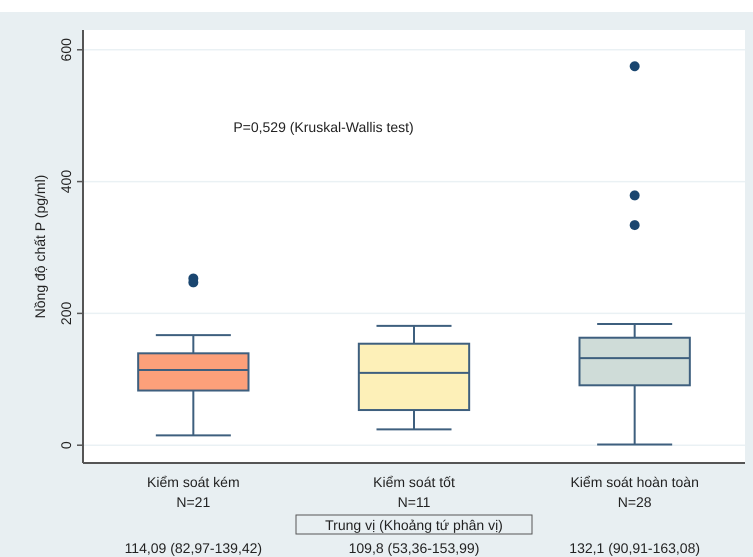 This screenshot has width=753, height=557. What do you see at coordinates (414, 548) in the screenshot?
I see `text: 109,8 (53,36-153,99)` at bounding box center [414, 548].